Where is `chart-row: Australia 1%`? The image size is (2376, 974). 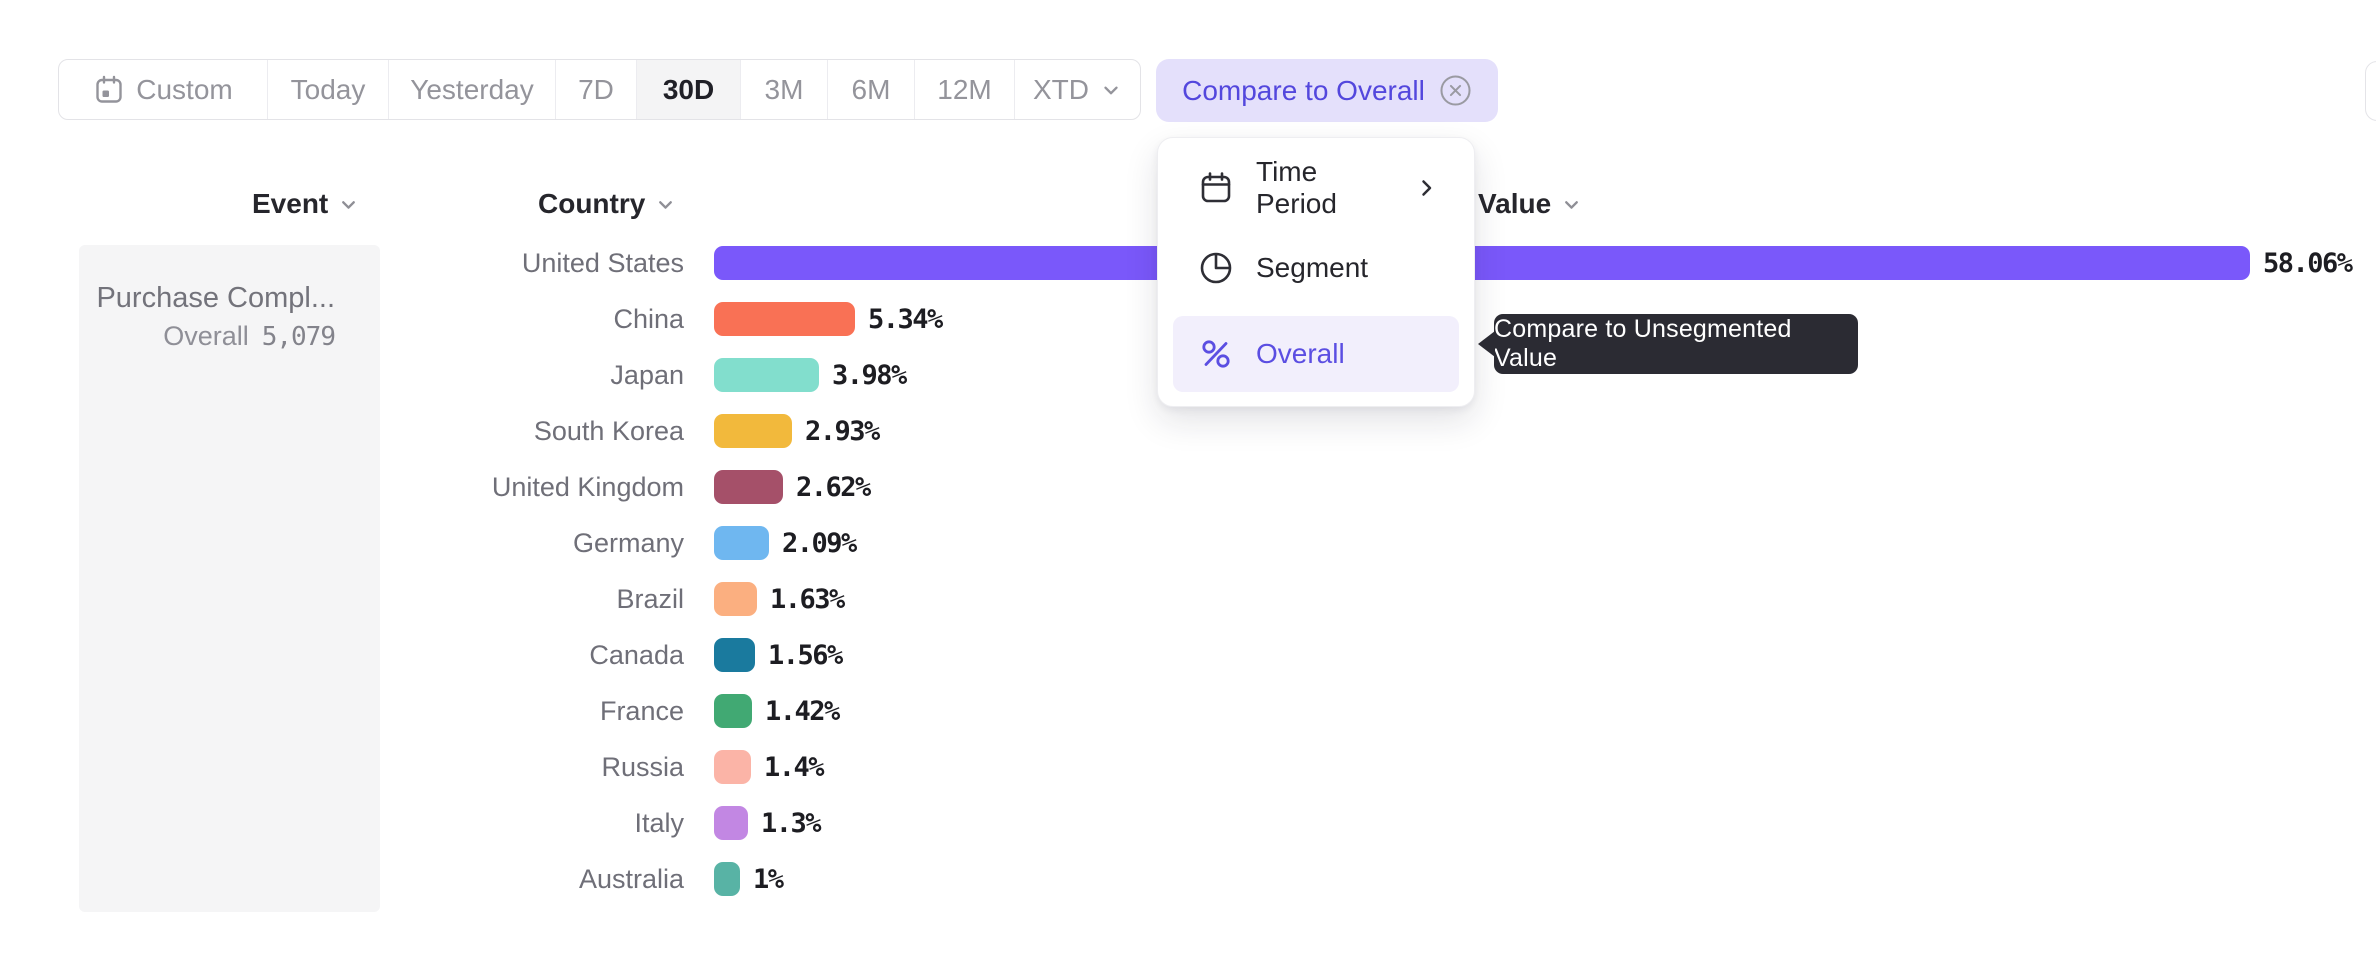
chart-row: Australia 1% is located at coordinates (1188, 879).